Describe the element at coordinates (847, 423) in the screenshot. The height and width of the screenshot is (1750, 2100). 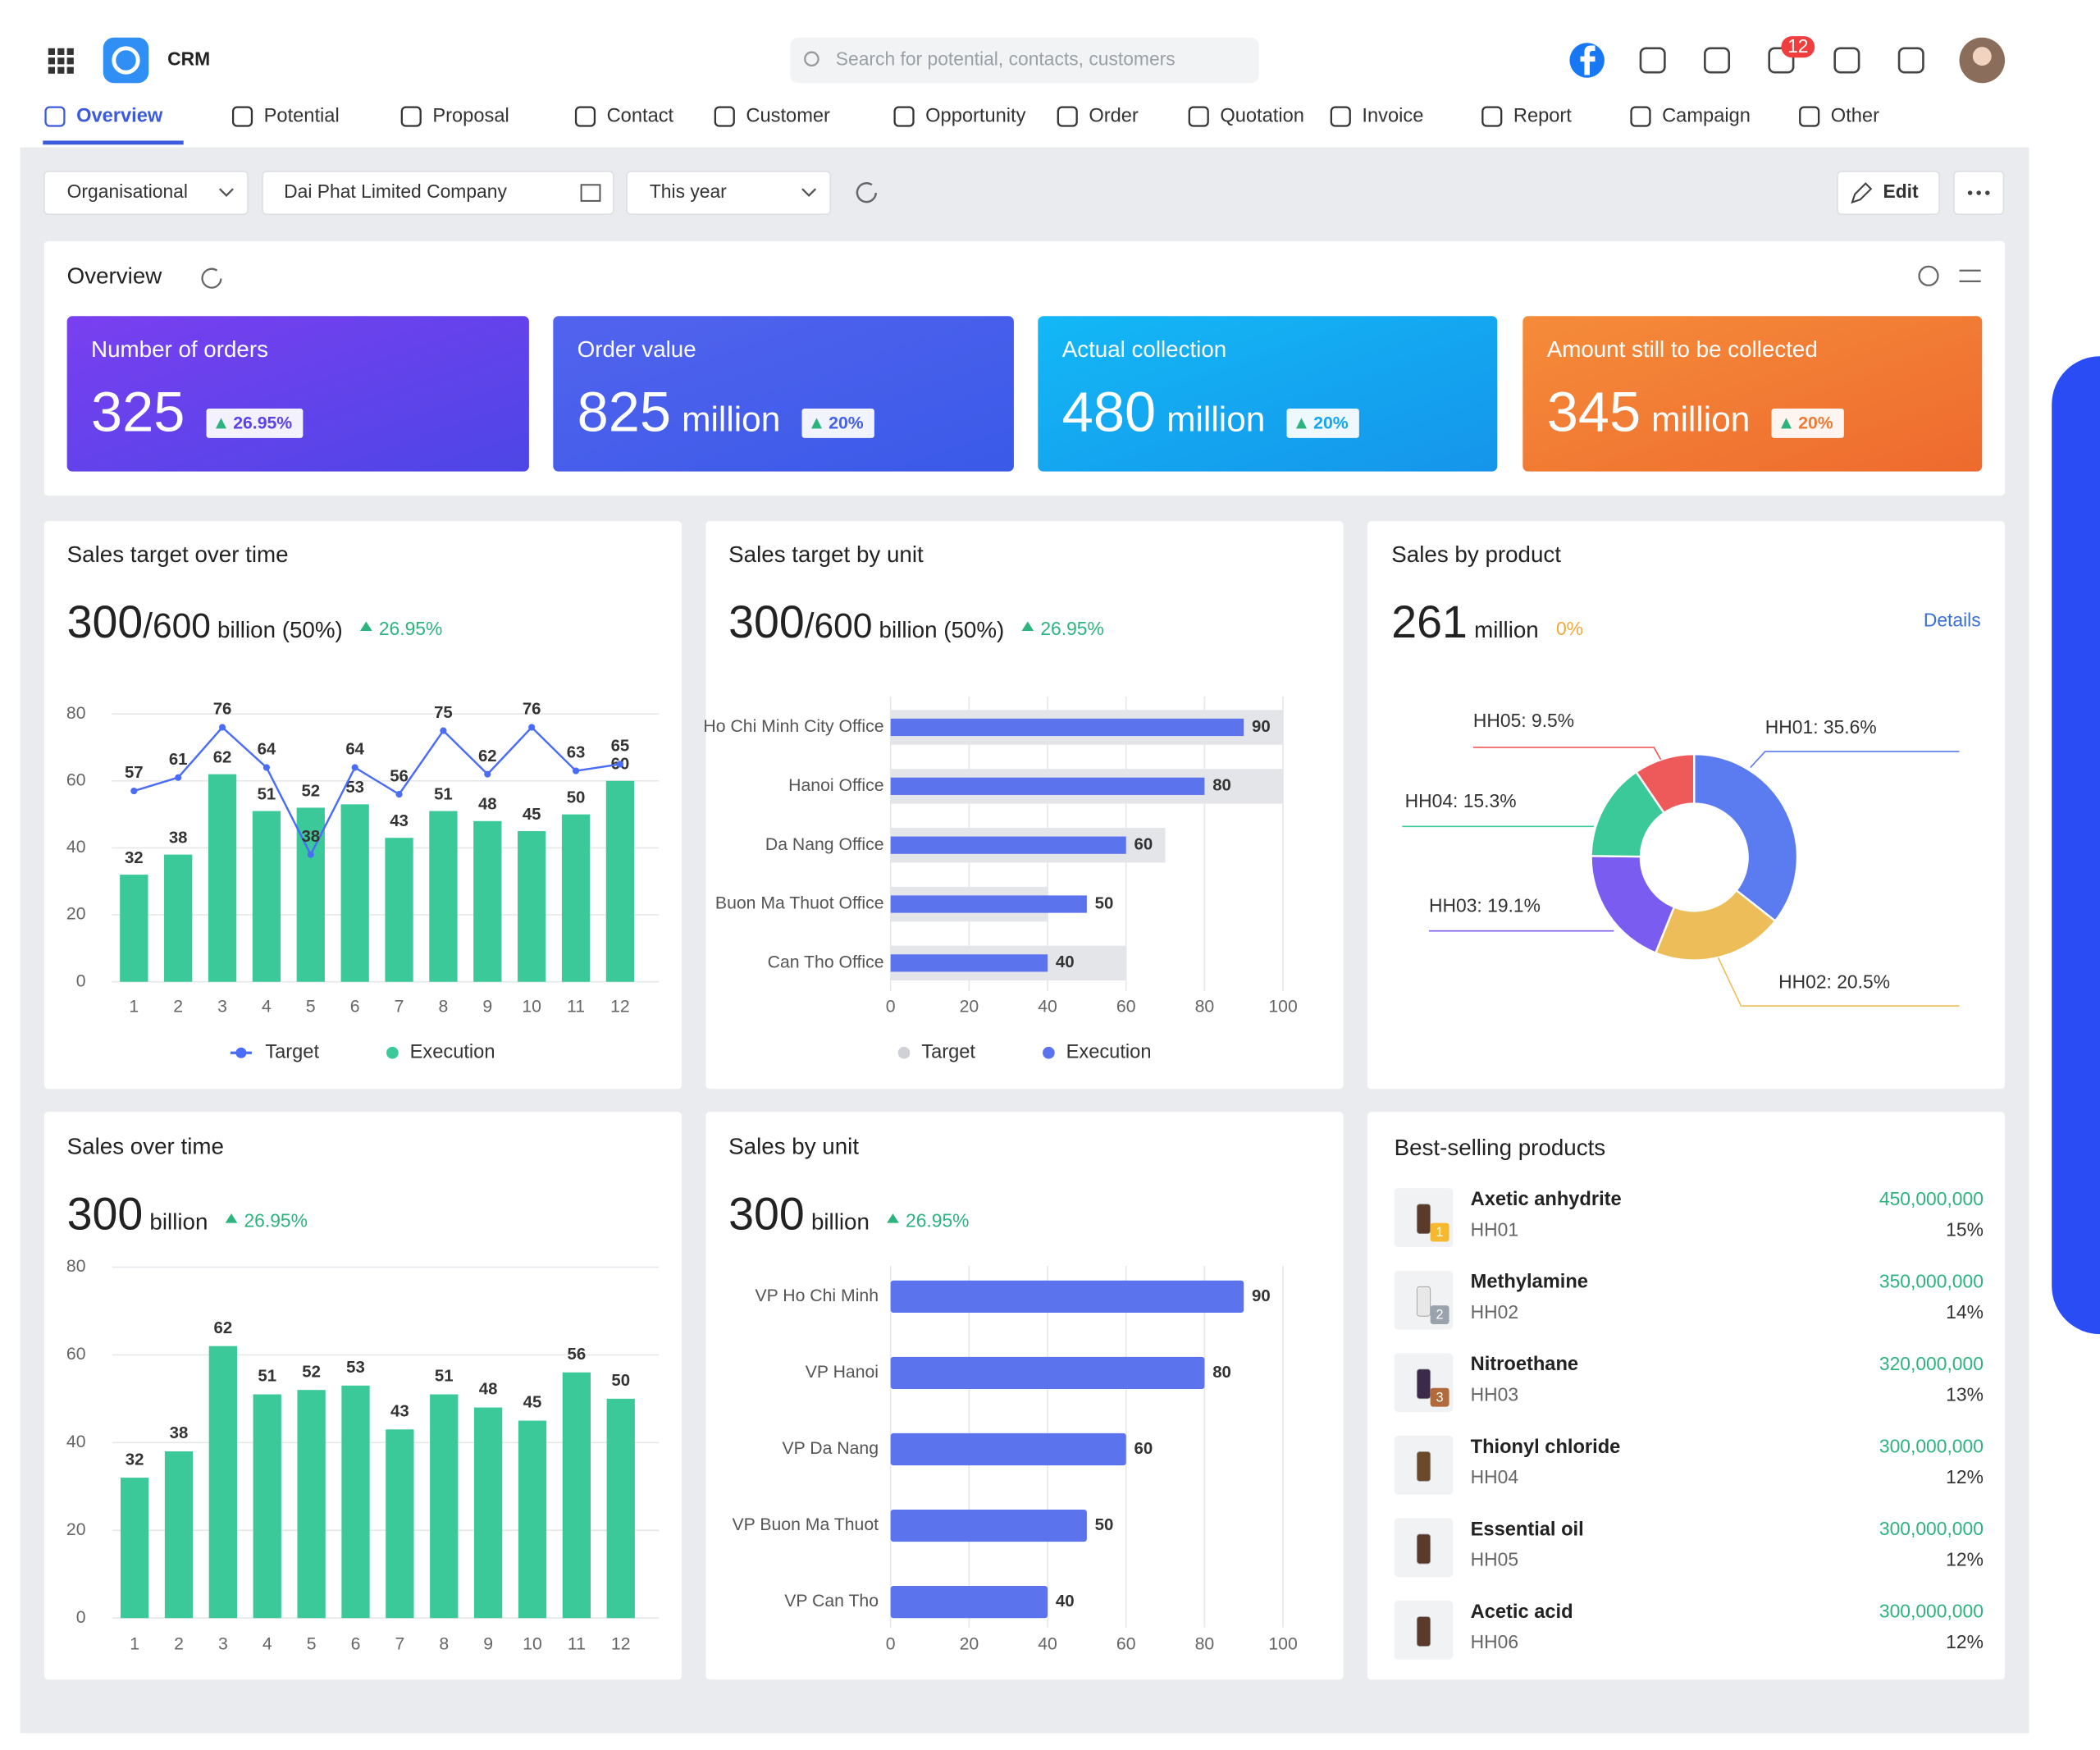
I see `kpi-change: 20%` at that location.